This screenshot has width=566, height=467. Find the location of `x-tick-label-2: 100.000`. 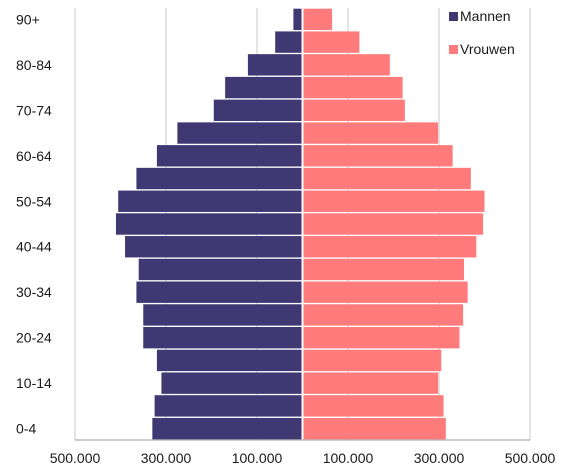

x-tick-label-2: 100.000 is located at coordinates (257, 458).